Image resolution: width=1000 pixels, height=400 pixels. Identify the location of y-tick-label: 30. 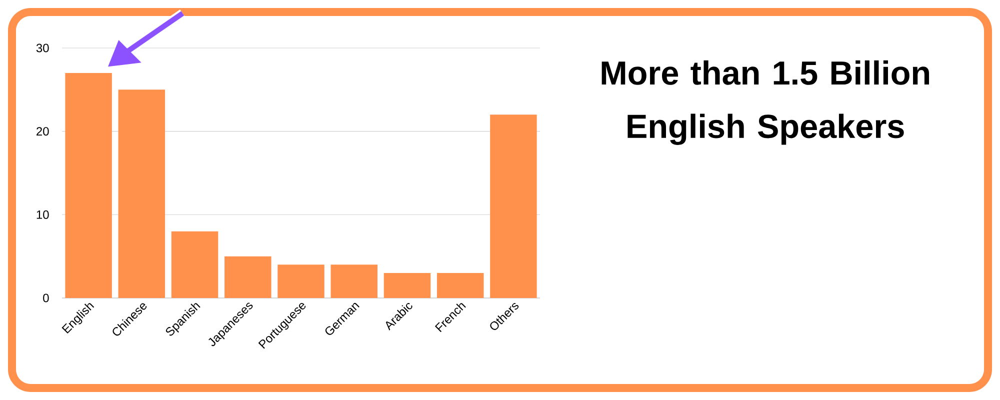
(42, 48).